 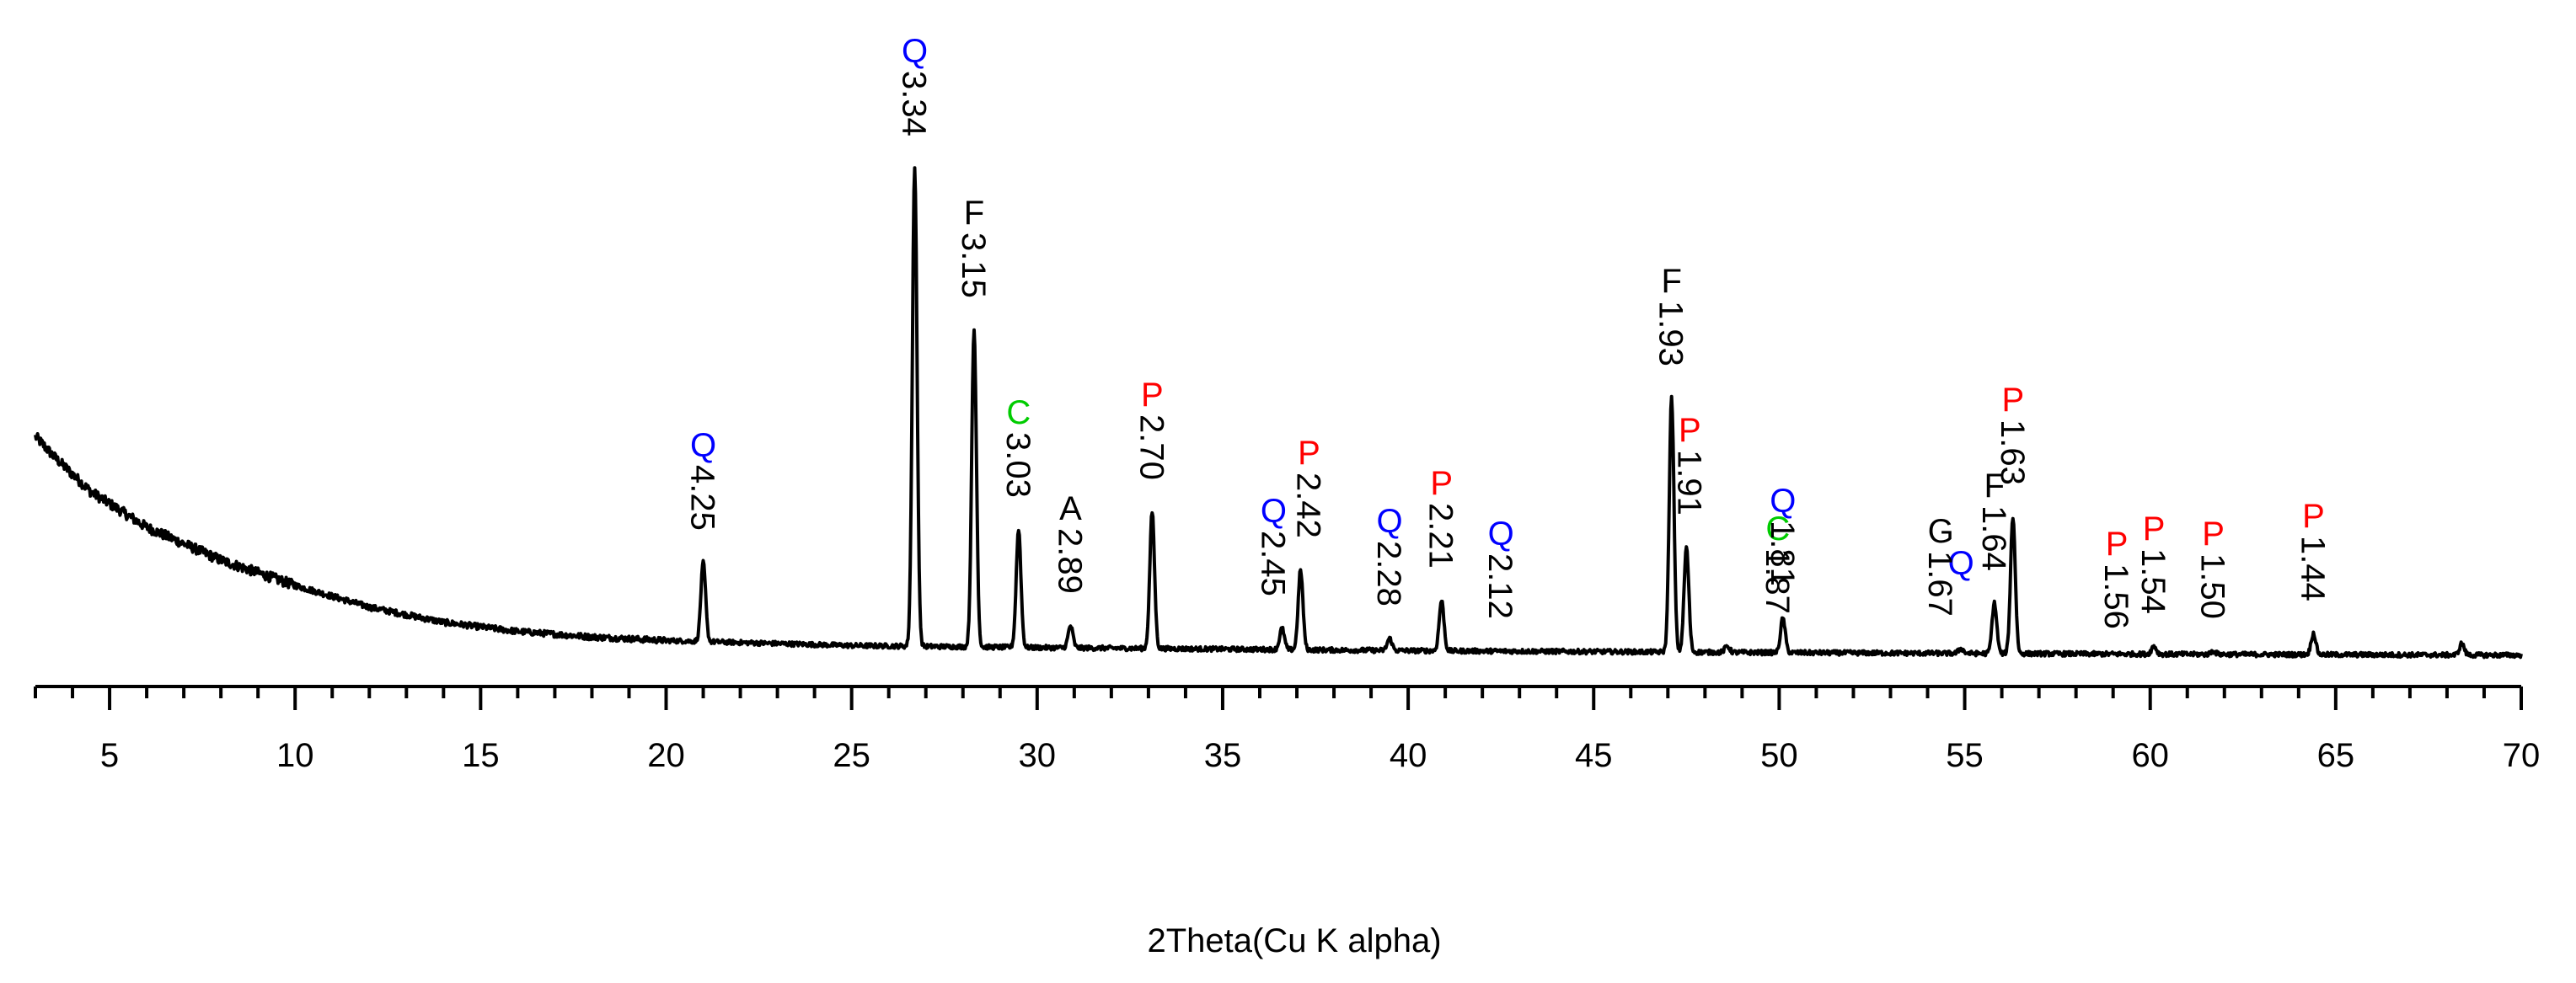 What do you see at coordinates (851, 755) in the screenshot?
I see `x-tick-label: 25` at bounding box center [851, 755].